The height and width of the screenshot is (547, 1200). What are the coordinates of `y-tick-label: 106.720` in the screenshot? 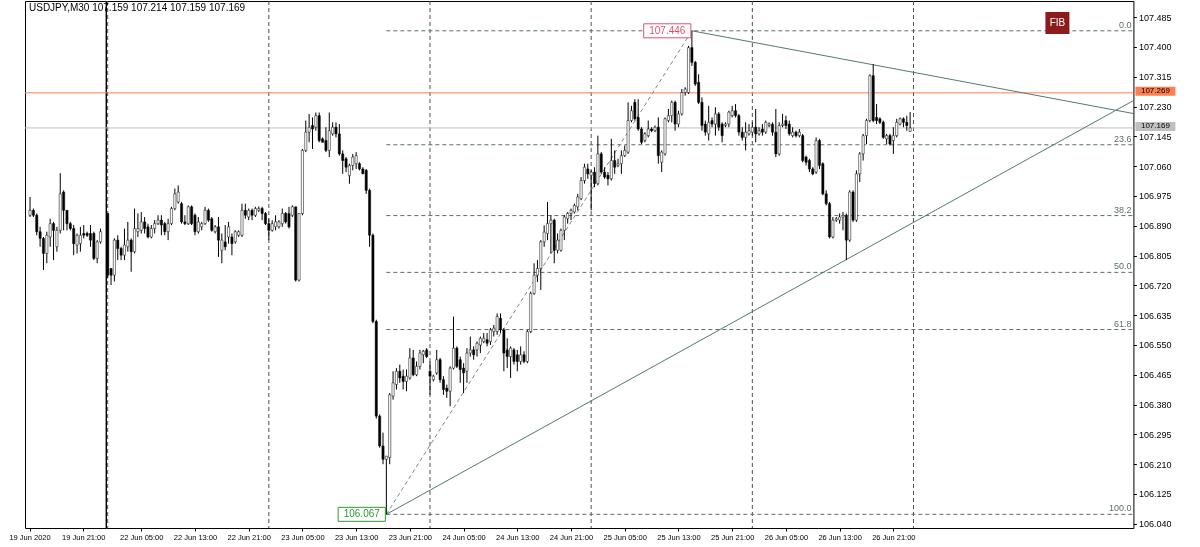 It's located at (1155, 285).